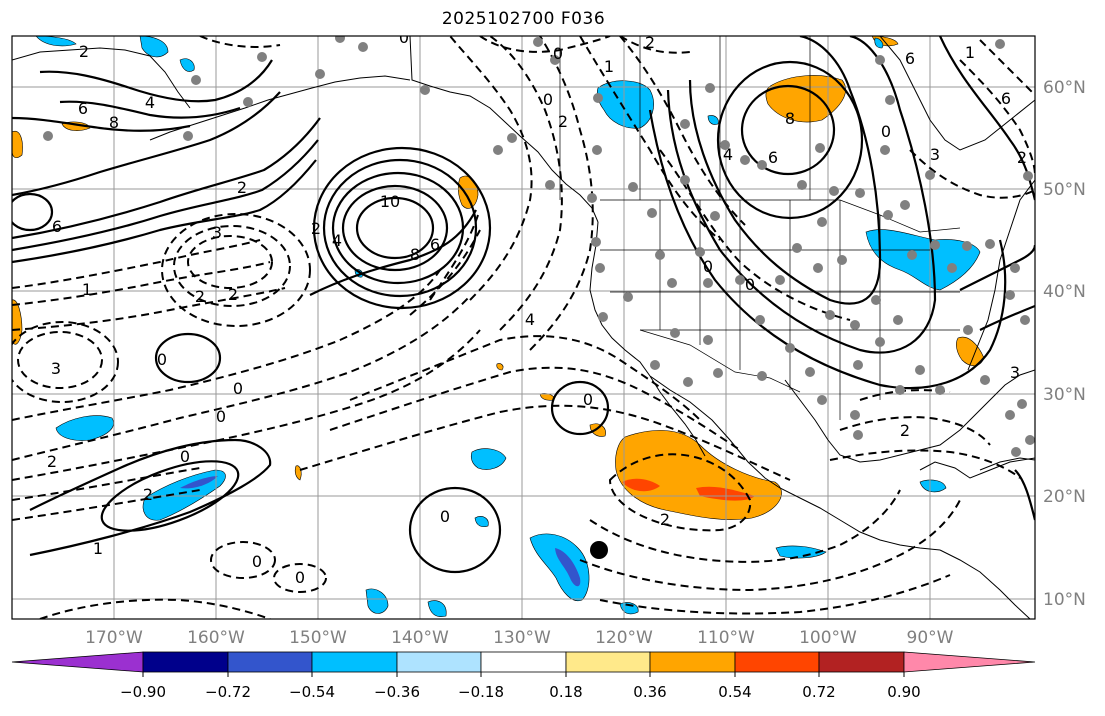  I want to click on lat-label: 40°N, so click(1064, 292).